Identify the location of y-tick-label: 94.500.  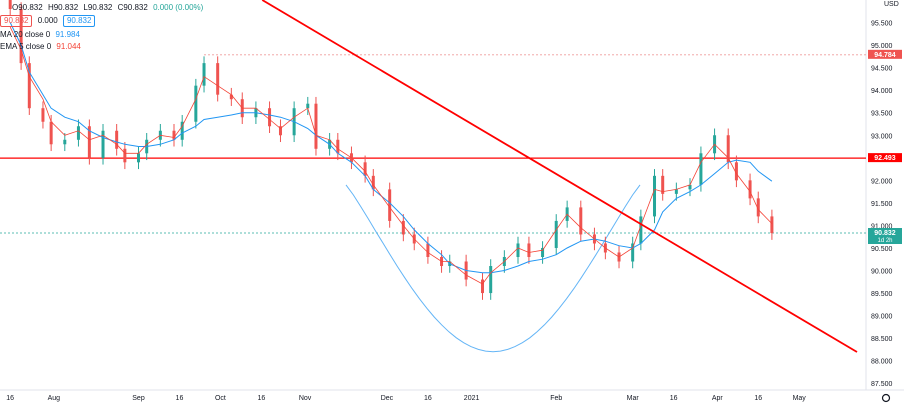
(882, 69).